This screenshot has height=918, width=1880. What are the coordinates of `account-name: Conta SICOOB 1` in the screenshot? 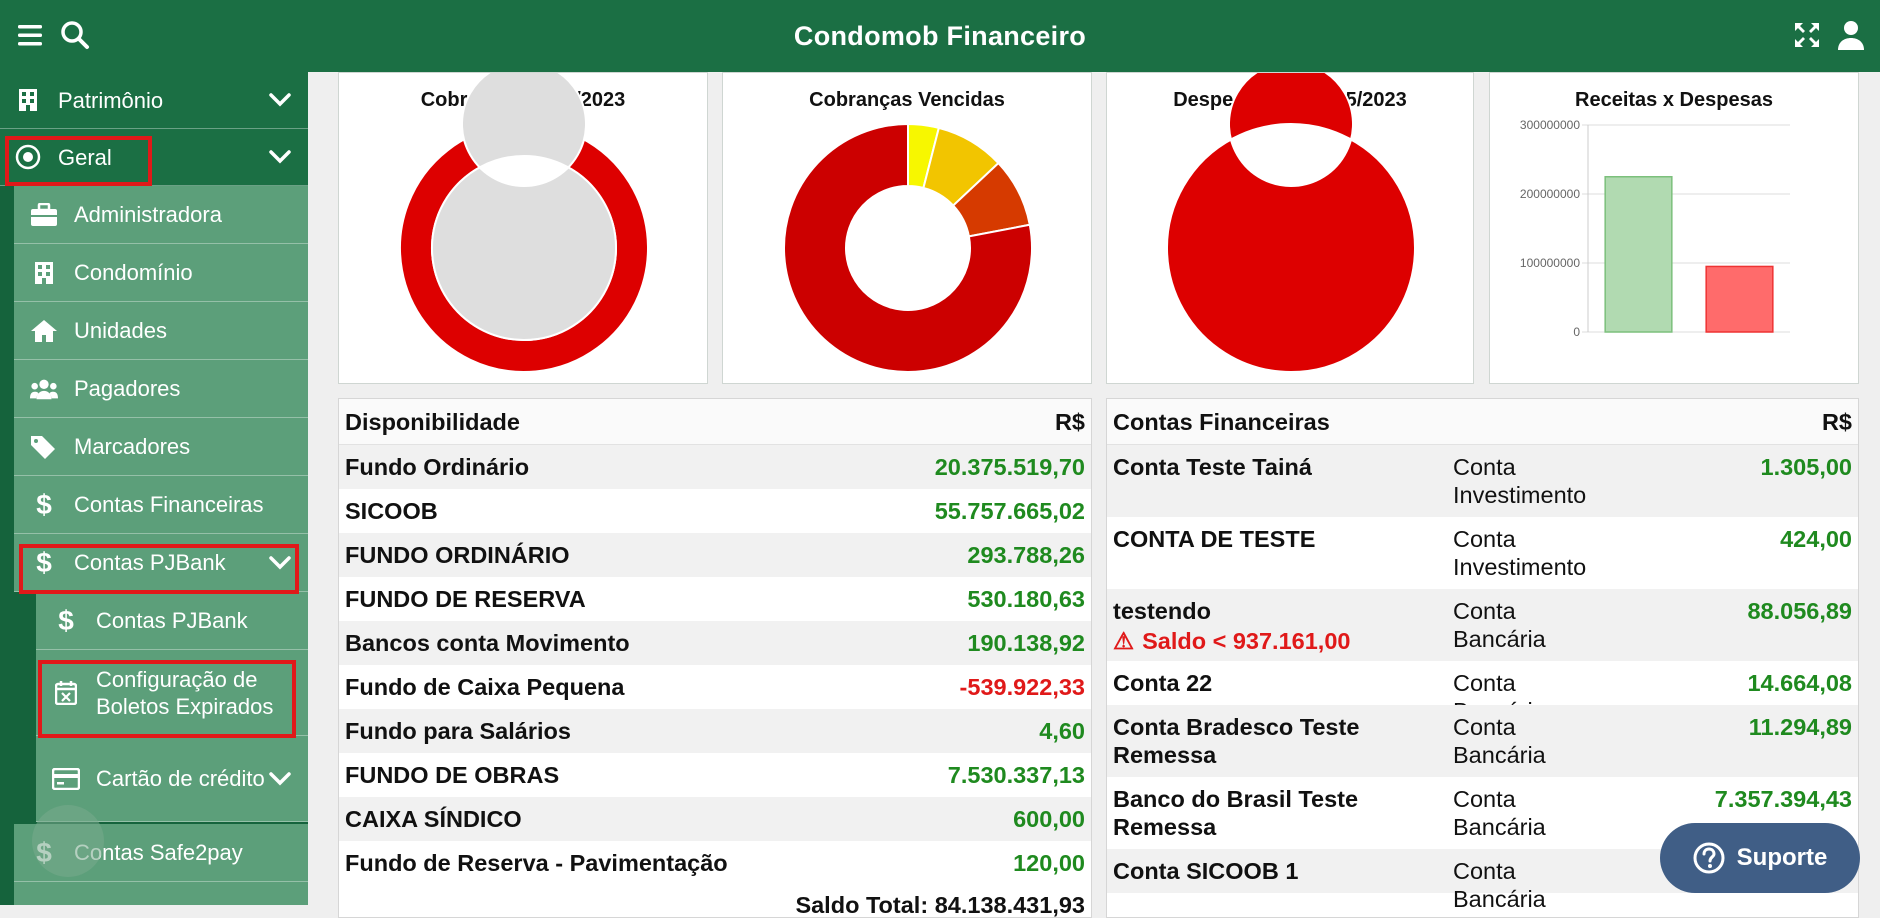 It's located at (1206, 871).